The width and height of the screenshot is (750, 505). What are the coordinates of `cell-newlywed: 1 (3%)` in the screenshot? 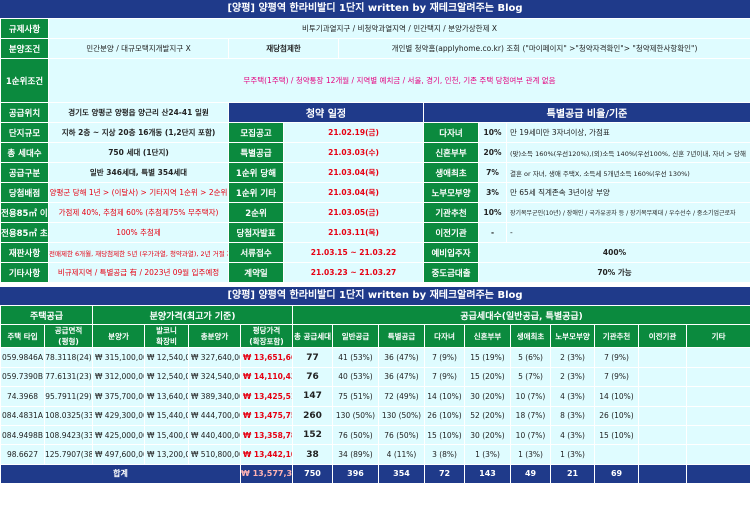 It's located at (488, 454).